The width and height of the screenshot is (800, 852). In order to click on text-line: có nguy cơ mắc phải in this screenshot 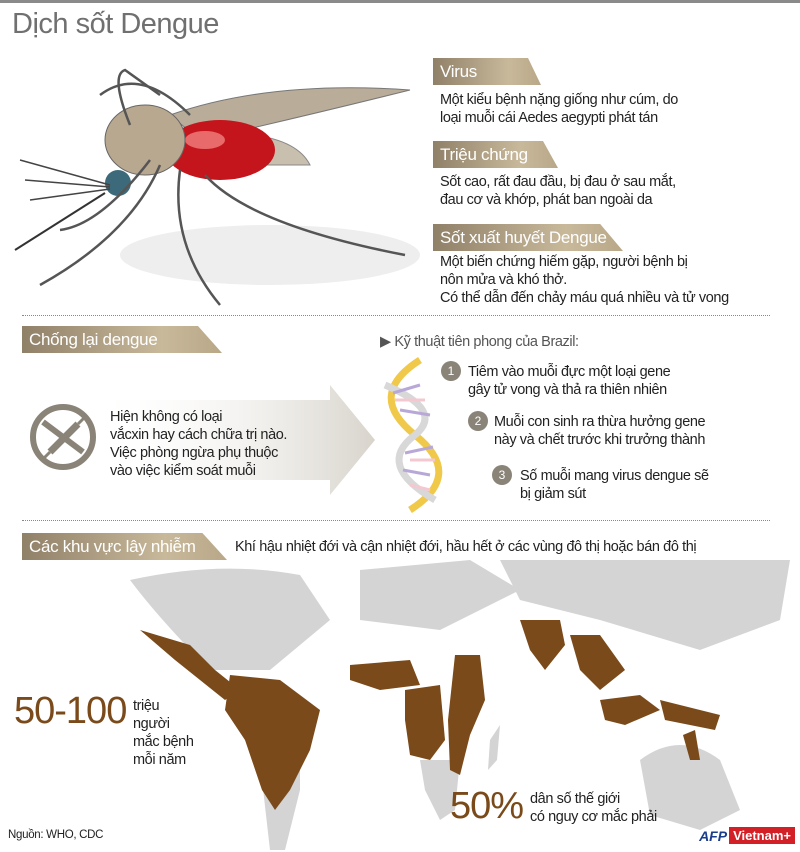, I will do `click(593, 817)`.